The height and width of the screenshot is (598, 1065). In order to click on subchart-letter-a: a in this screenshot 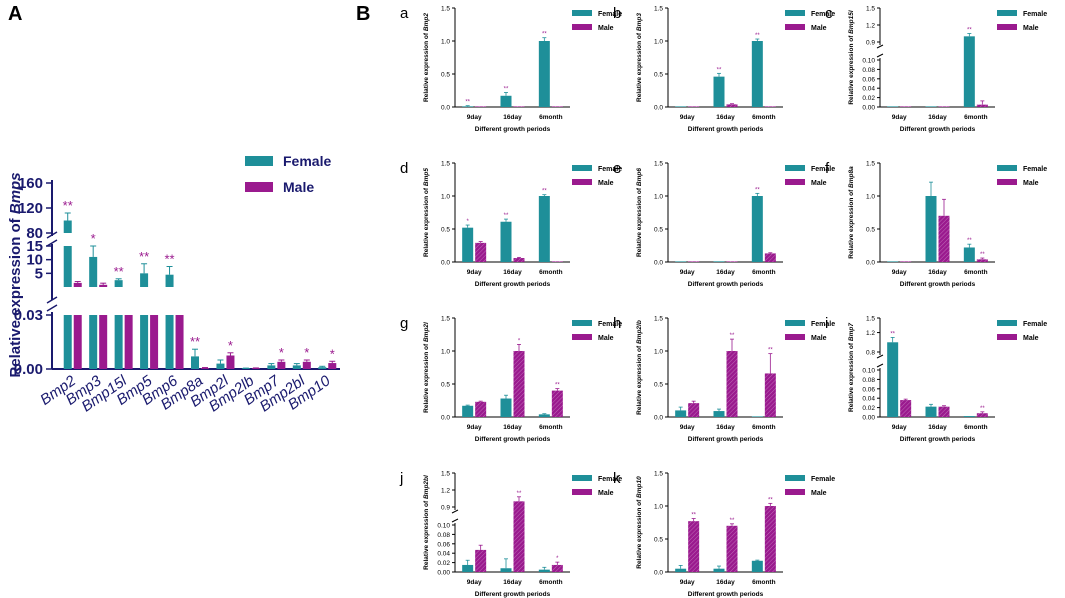, I will do `click(404, 13)`.